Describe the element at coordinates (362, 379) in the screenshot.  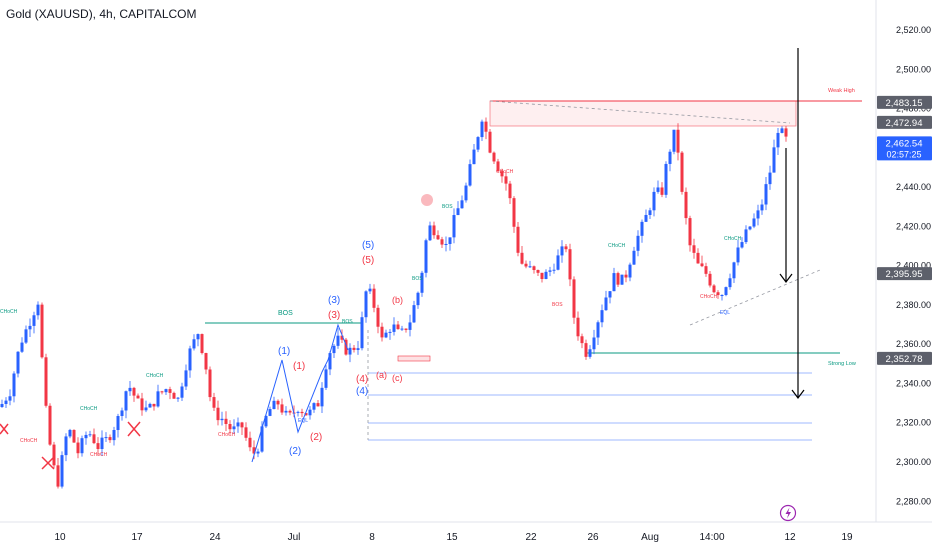
I see `wave-4-red: (4)` at that location.